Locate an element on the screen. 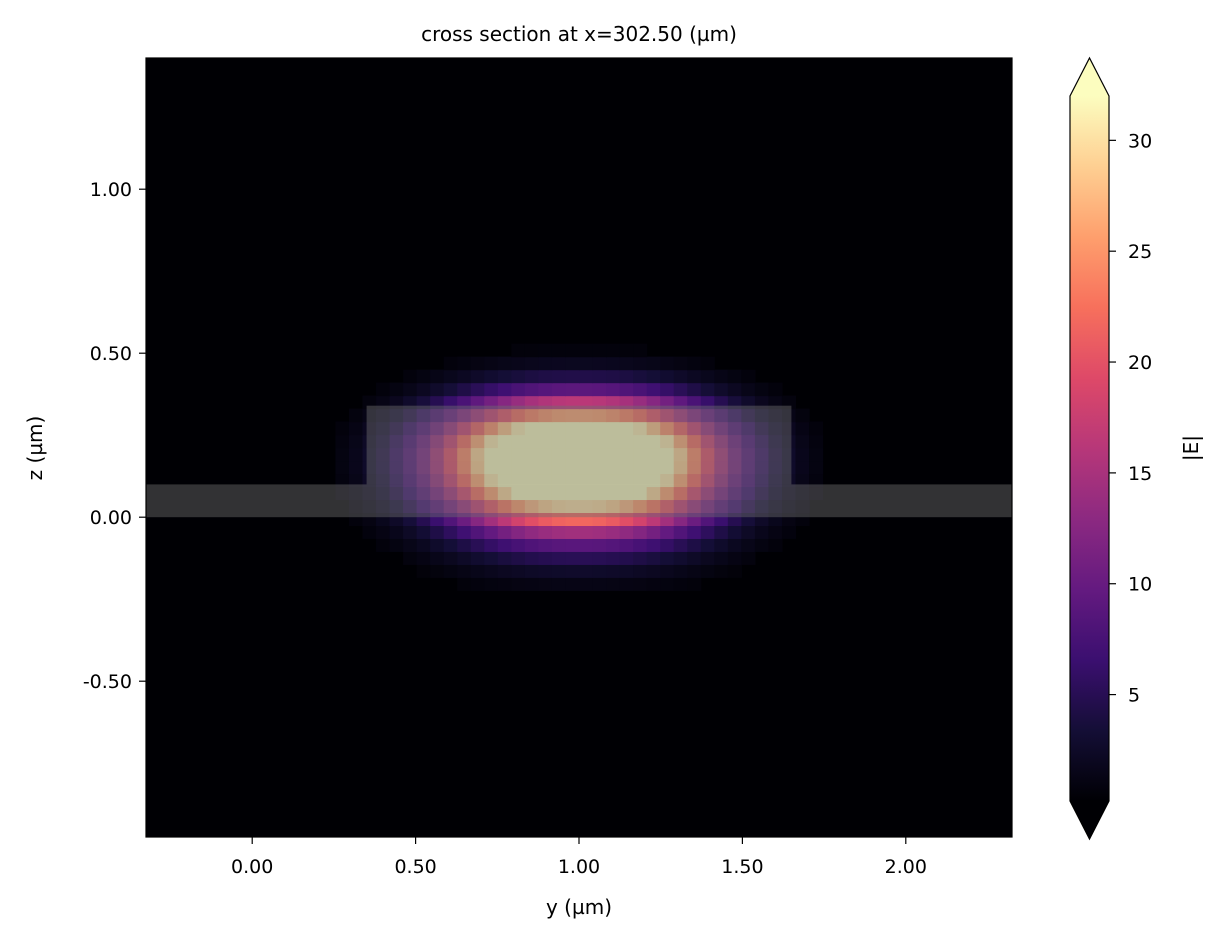 The width and height of the screenshot is (1219, 940). structure-rib is located at coordinates (579, 445).